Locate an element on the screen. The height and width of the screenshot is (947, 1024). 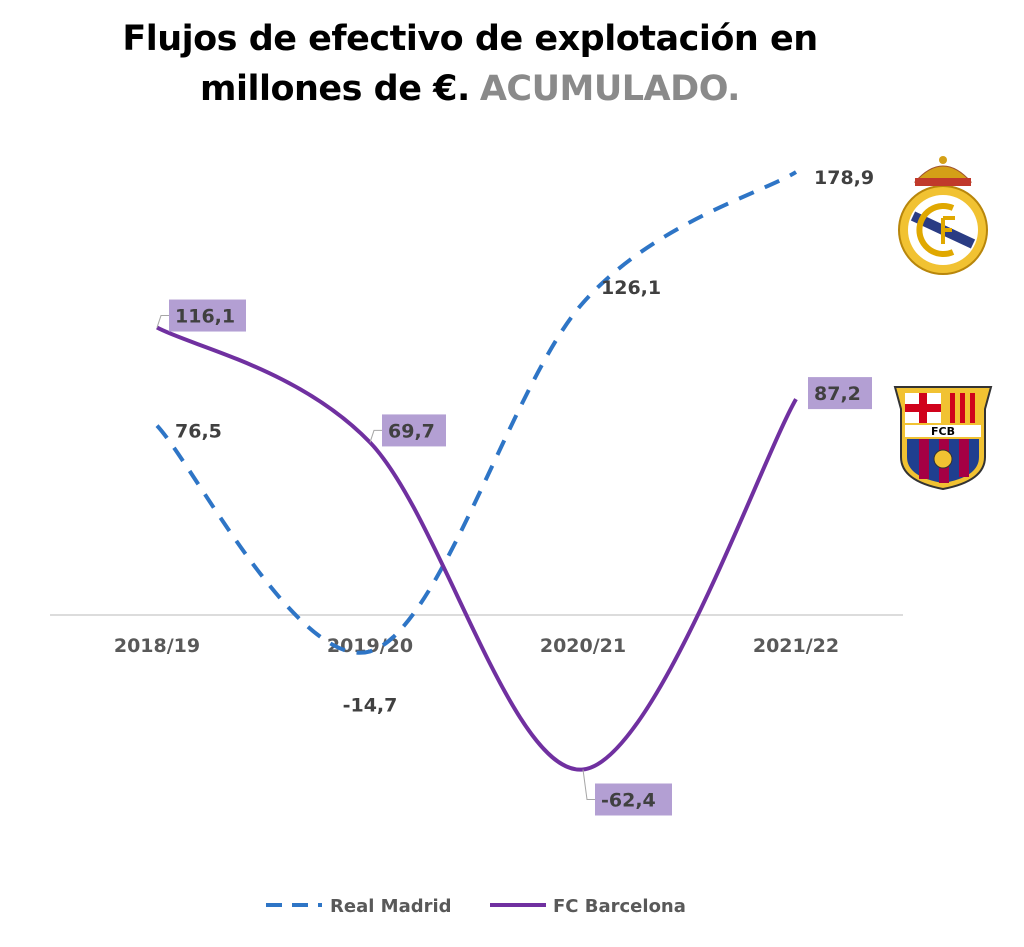
data-label-real-madrid: 178,9 is located at coordinates (844, 178).